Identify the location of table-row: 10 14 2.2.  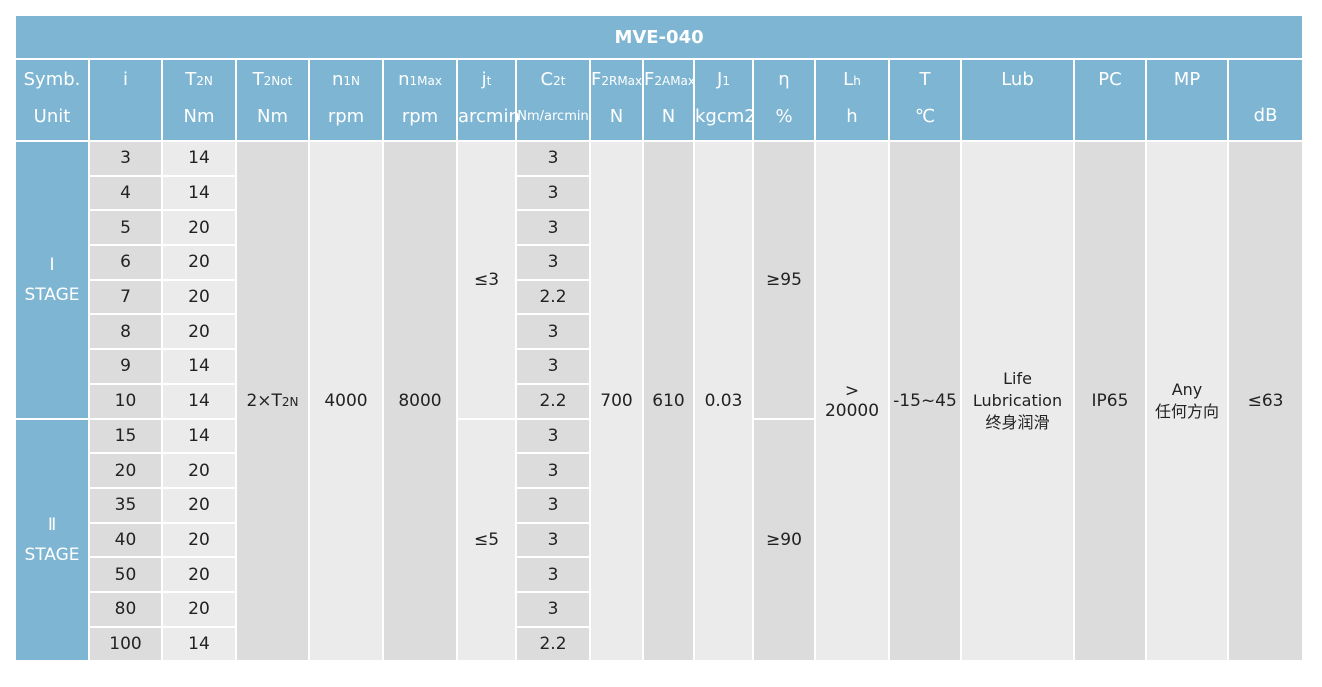
(659, 401).